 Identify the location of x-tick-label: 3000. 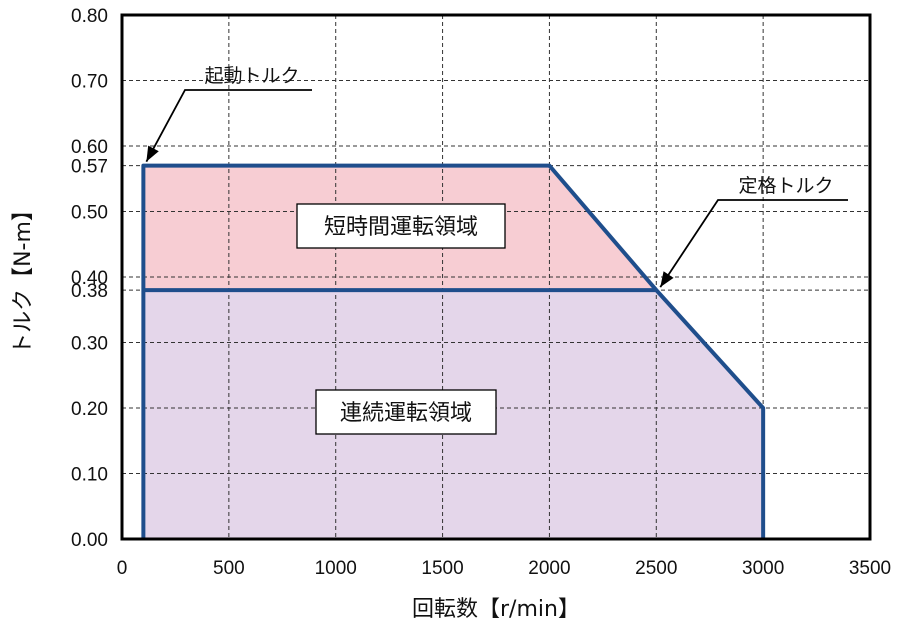
(763, 568).